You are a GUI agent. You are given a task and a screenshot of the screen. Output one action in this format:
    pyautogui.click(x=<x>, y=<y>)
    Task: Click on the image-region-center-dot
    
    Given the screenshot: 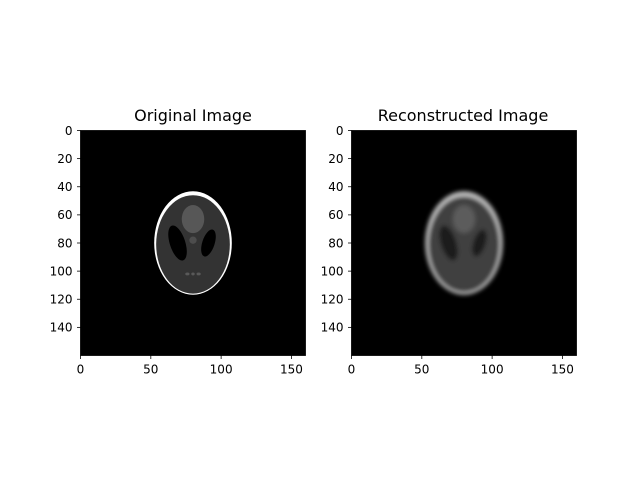 What is the action you would take?
    pyautogui.click(x=193, y=240)
    